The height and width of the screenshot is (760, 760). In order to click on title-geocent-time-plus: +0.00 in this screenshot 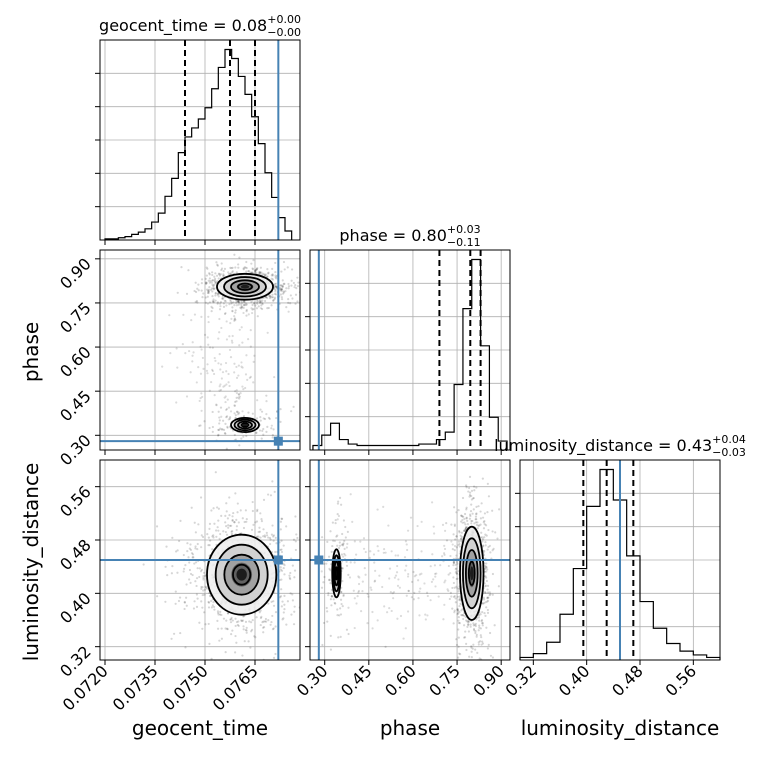, I will do `click(284, 19)`.